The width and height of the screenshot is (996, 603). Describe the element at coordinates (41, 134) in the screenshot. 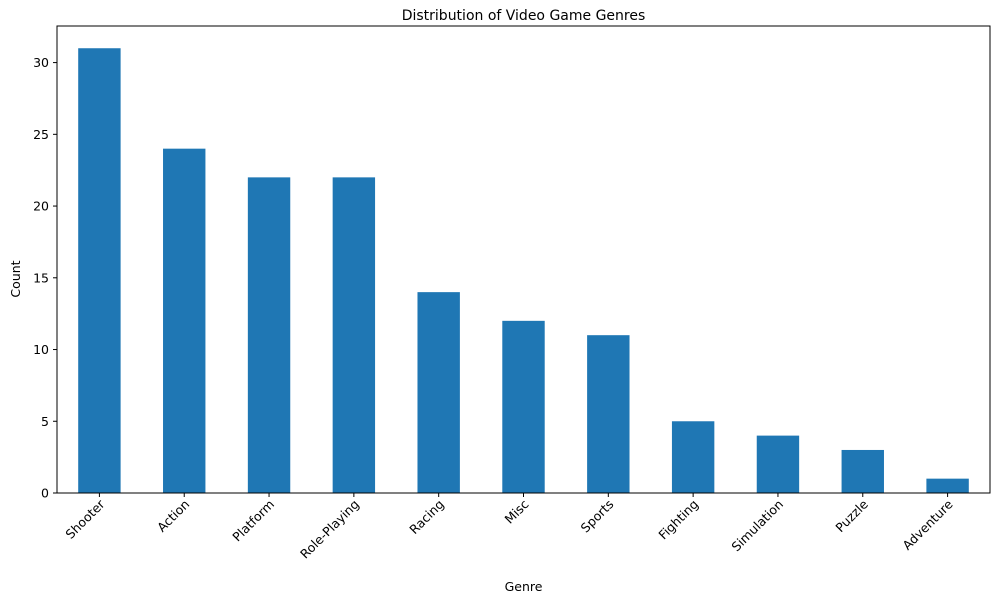

I see `y-tick-label: 25` at that location.